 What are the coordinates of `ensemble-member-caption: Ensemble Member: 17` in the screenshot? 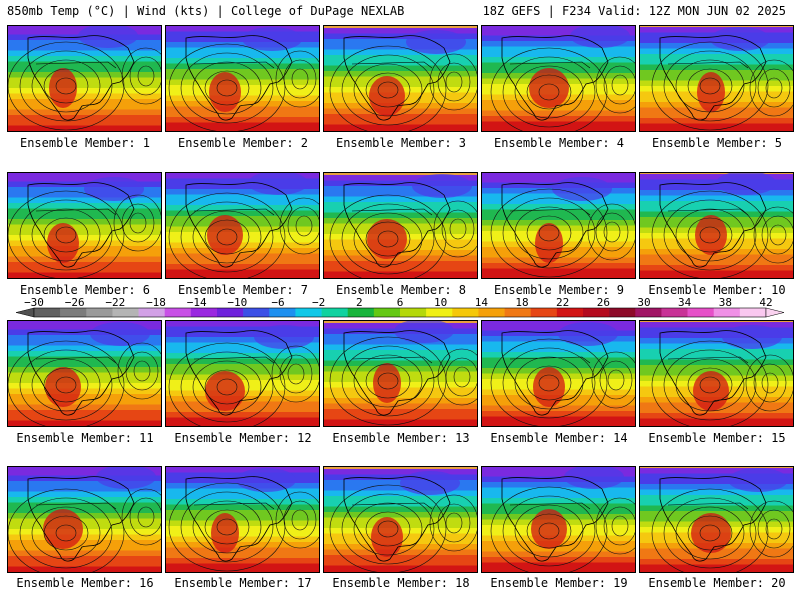 It's located at (243, 583).